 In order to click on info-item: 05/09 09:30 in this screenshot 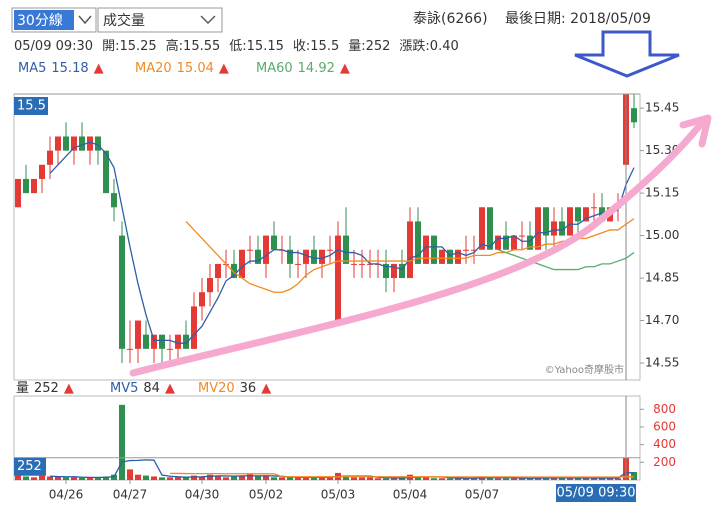, I will do `click(53, 46)`.